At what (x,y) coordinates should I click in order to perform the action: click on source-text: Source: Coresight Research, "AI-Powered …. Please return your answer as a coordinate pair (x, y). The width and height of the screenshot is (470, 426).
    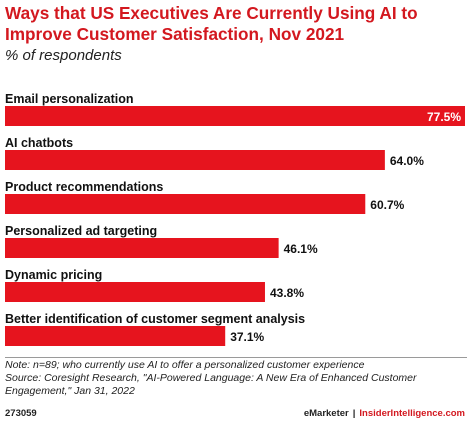
    Looking at the image, I should click on (211, 384).